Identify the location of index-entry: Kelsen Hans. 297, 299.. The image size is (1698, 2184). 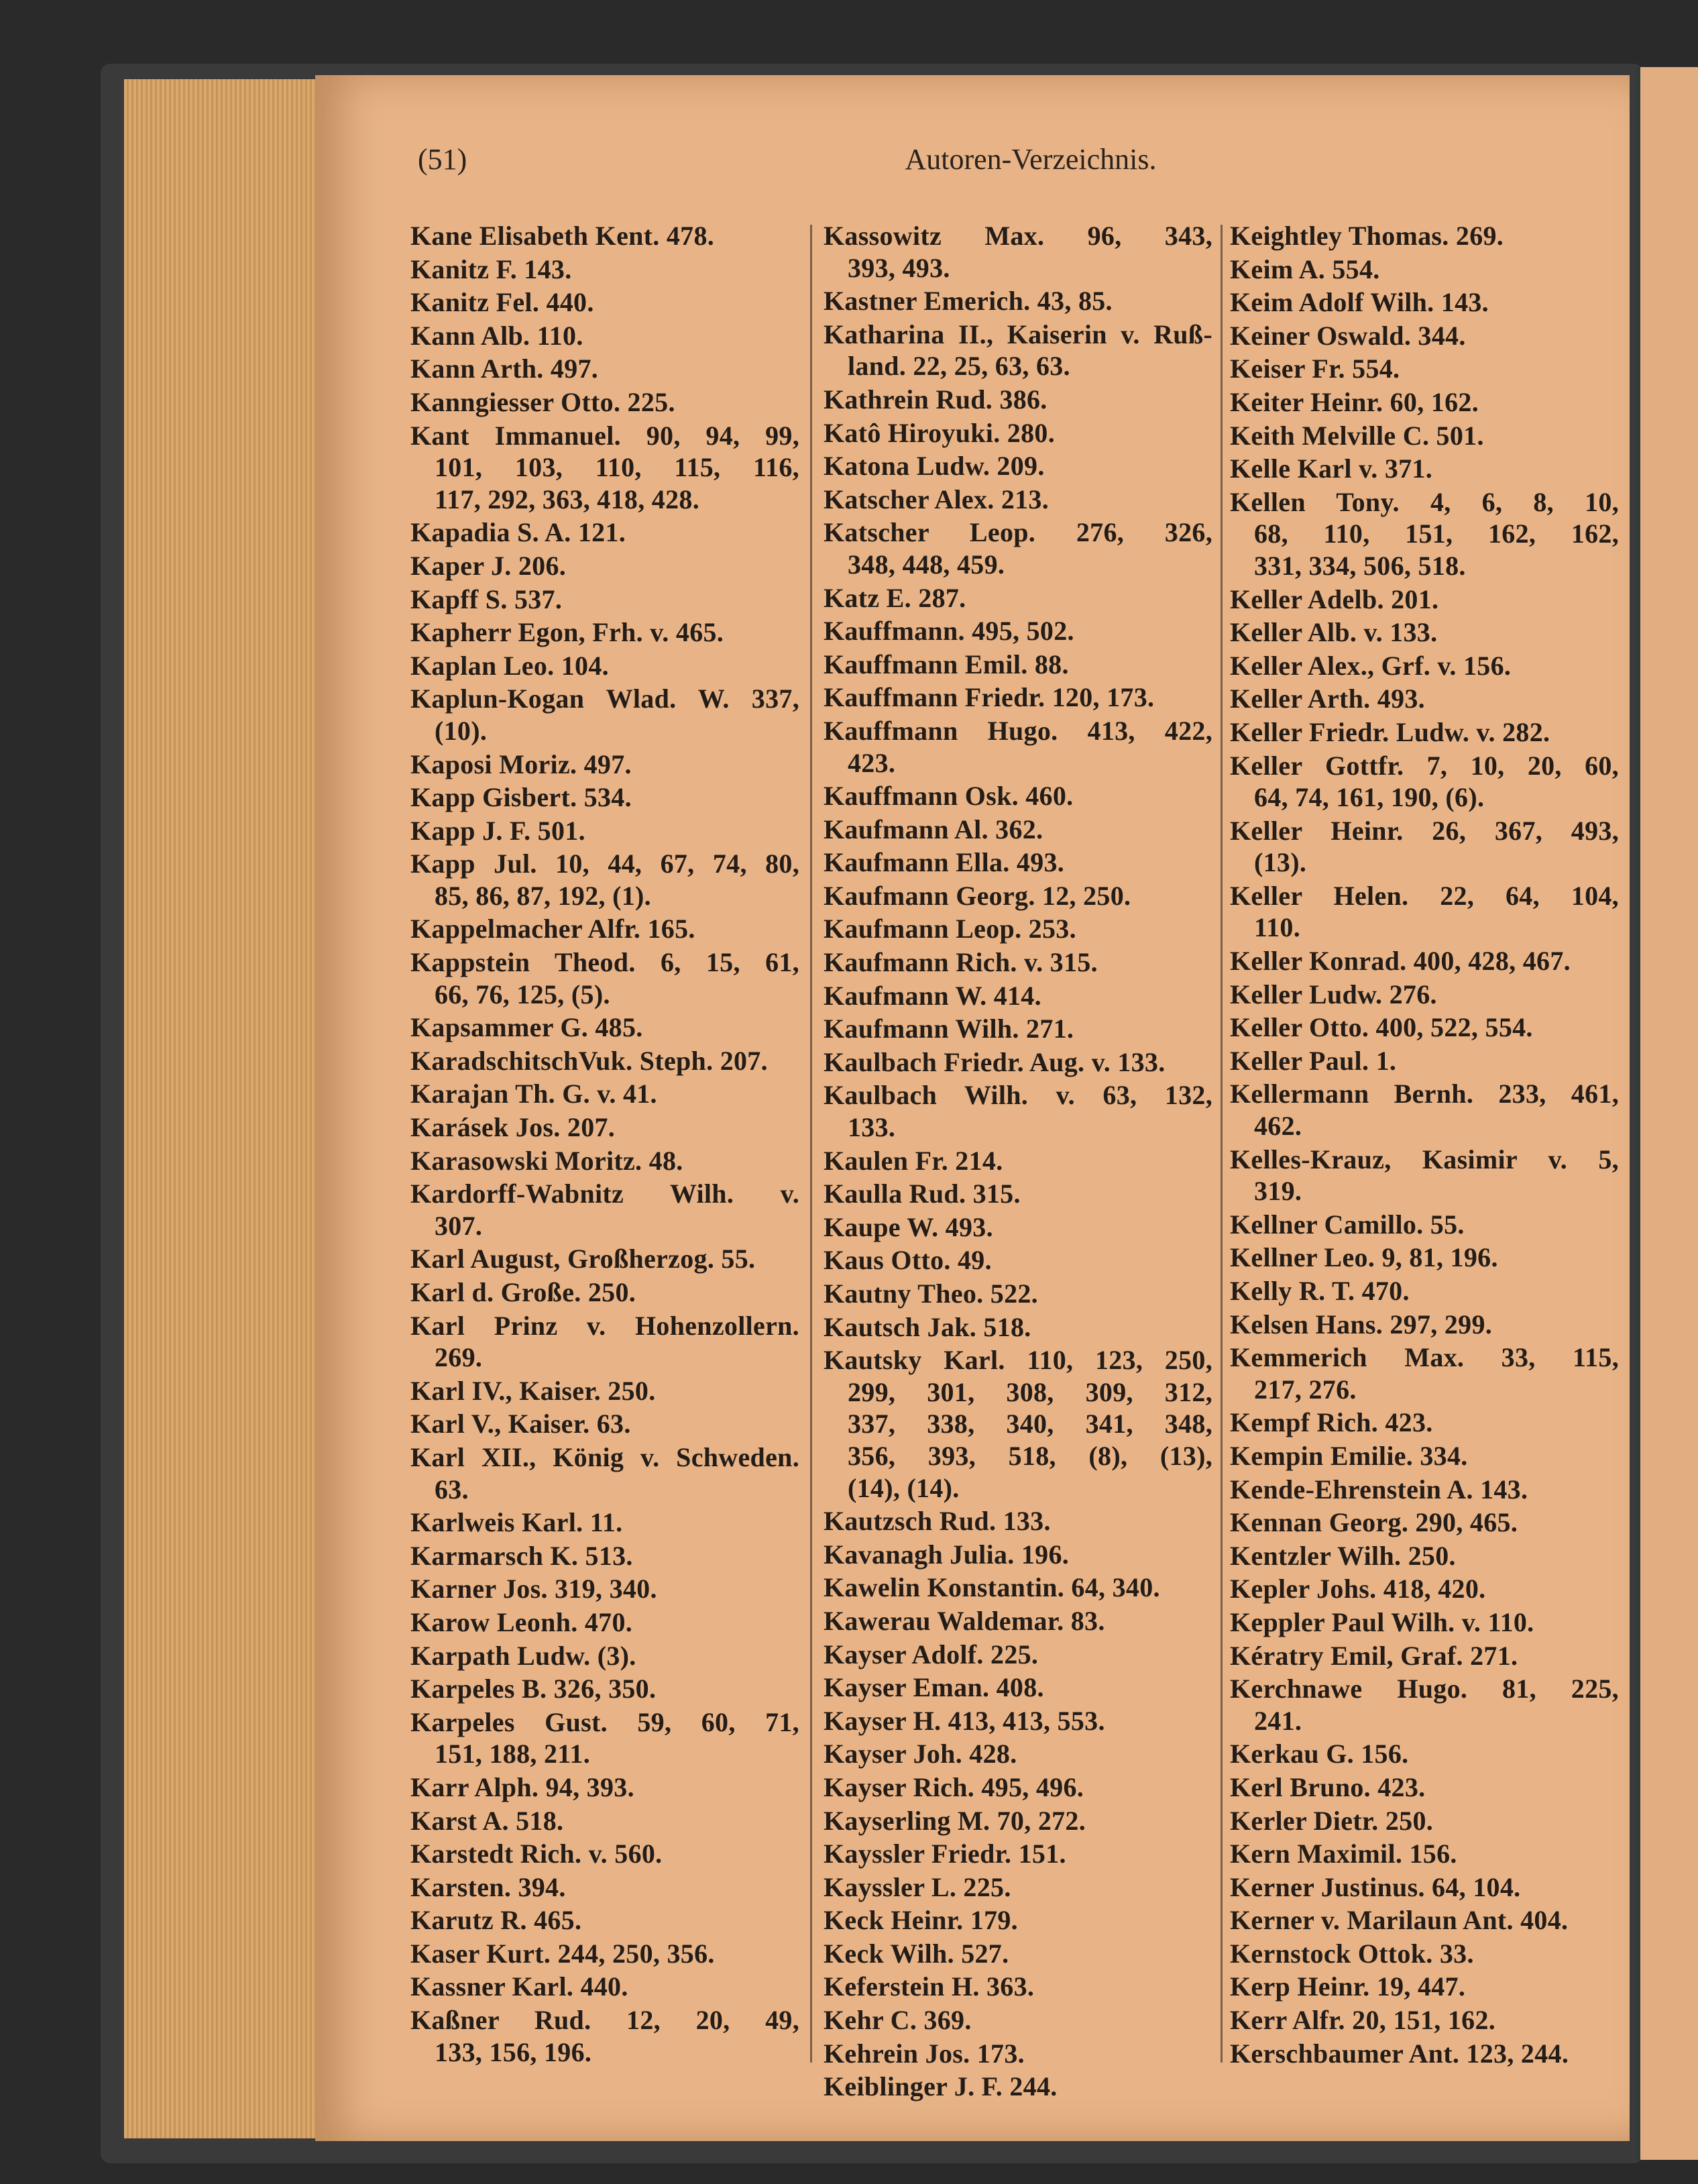
(1424, 1325).